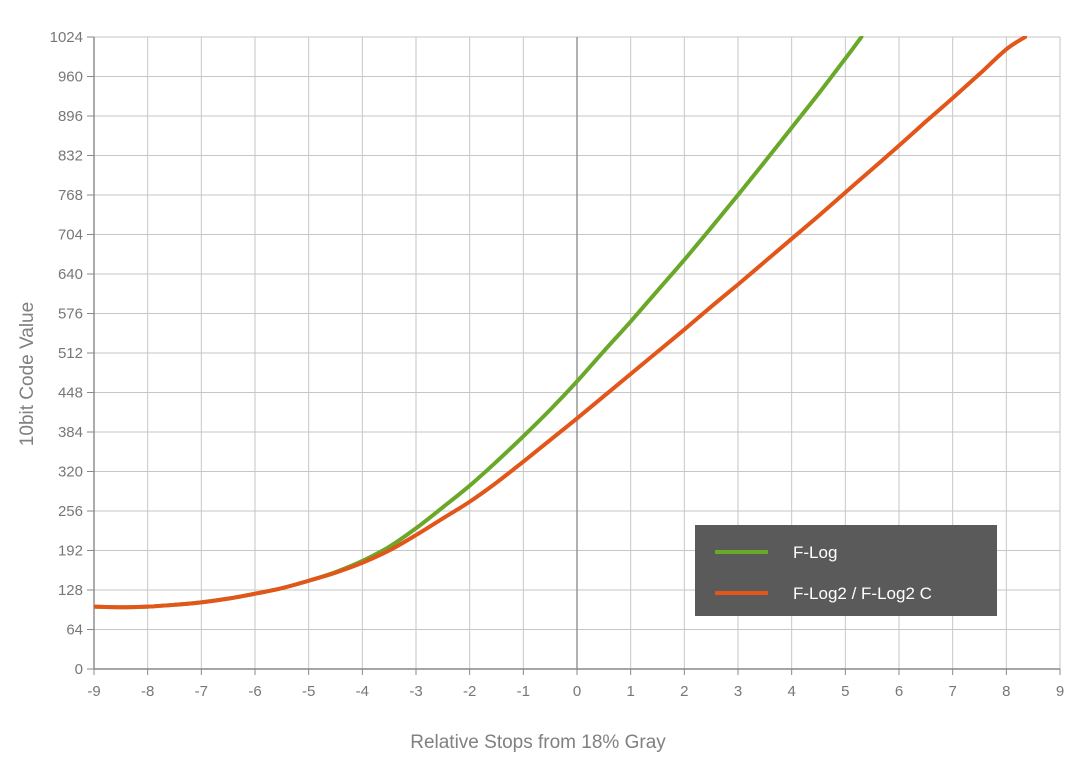 This screenshot has width=1080, height=780. What do you see at coordinates (70, 314) in the screenshot?
I see `y-tick-label: 576` at bounding box center [70, 314].